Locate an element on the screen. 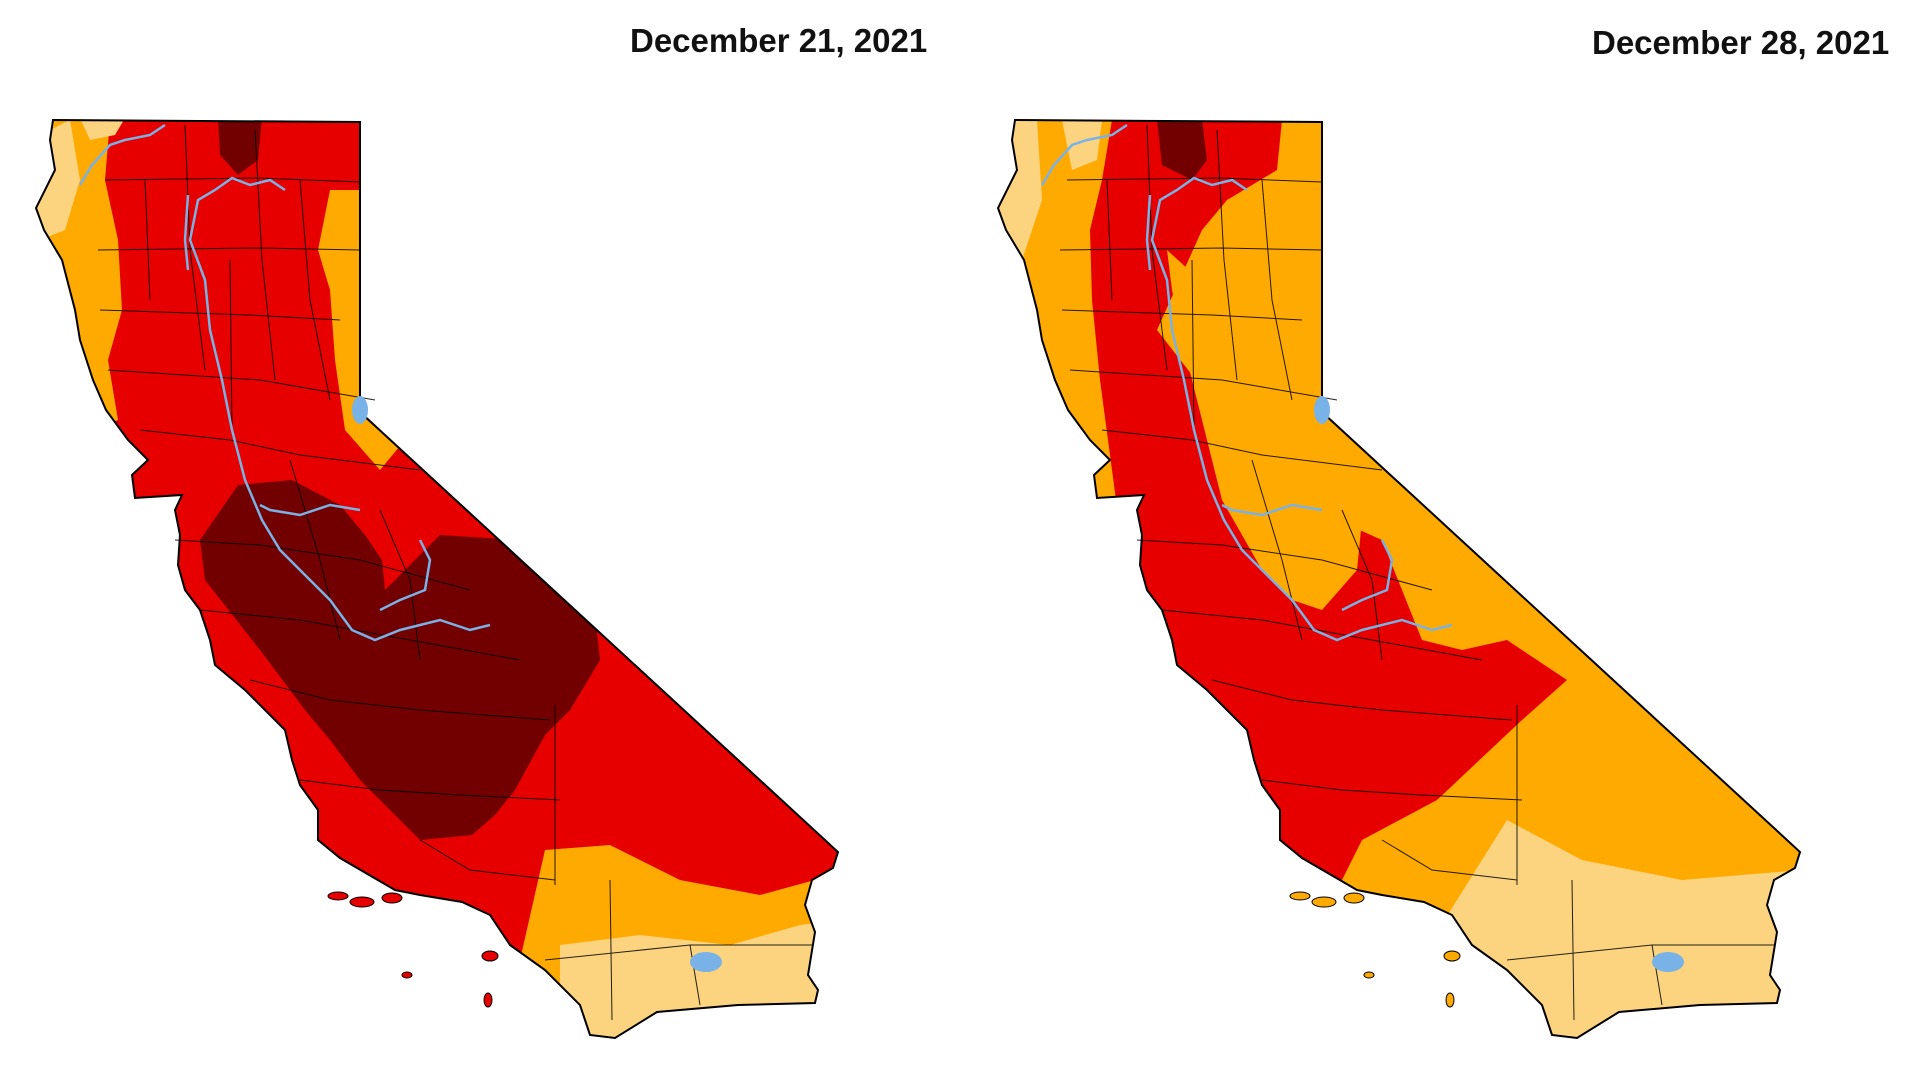  map-title-dec-28: December 28, 2021 is located at coordinates (1741, 42).